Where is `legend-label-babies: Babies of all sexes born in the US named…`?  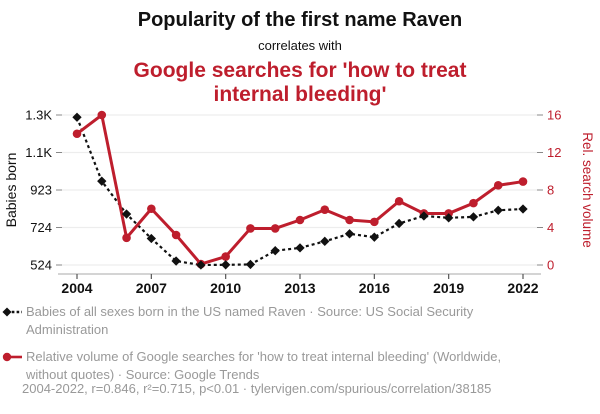
legend-label-babies: Babies of all sexes born in the US named… is located at coordinates (250, 320).